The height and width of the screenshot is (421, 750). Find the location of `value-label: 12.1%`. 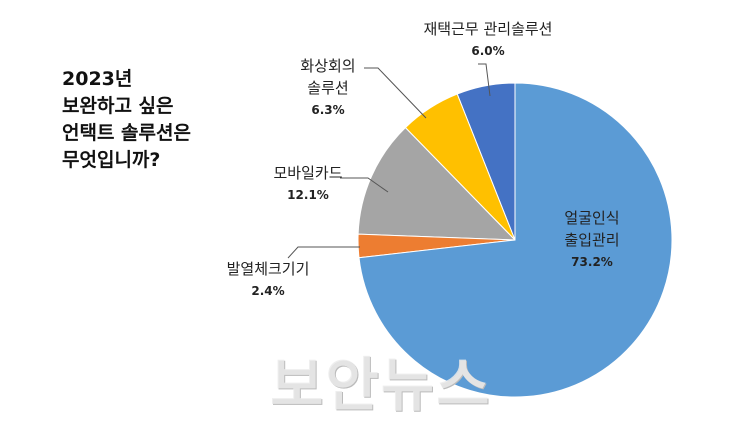

value-label: 12.1% is located at coordinates (308, 195).